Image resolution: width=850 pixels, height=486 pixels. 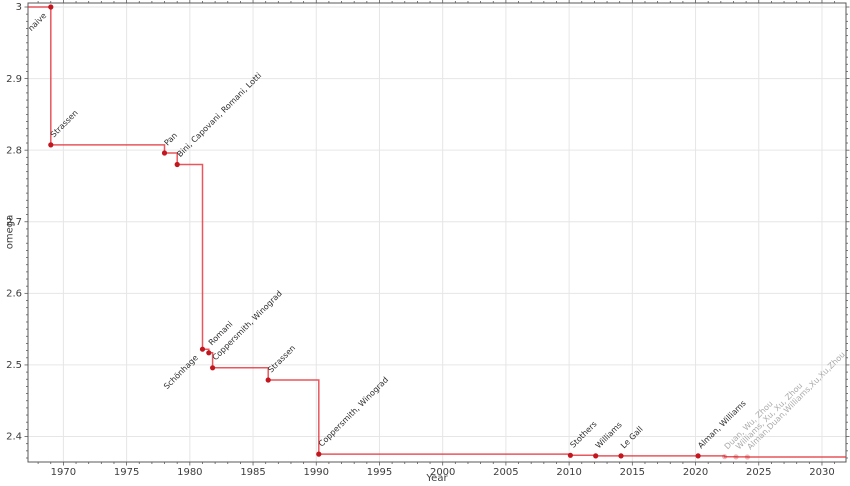 I want to click on x-tick-label: 2000, so click(x=442, y=472).